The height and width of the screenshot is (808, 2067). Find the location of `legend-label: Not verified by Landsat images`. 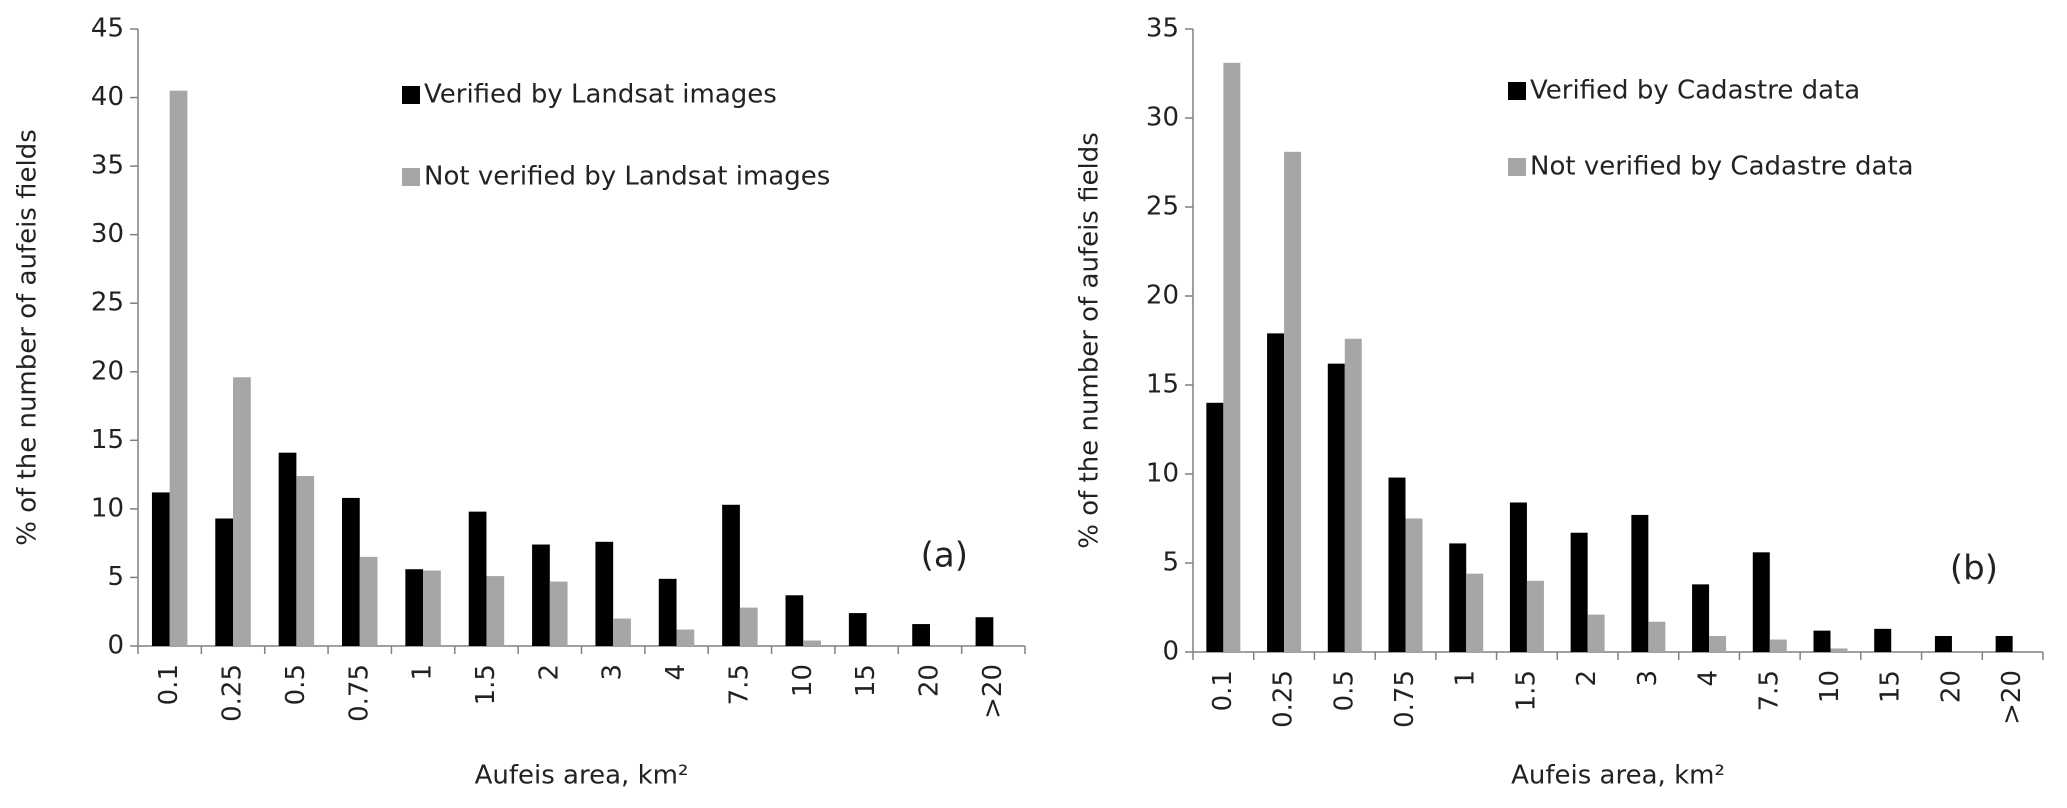

legend-label: Not verified by Landsat images is located at coordinates (627, 177).